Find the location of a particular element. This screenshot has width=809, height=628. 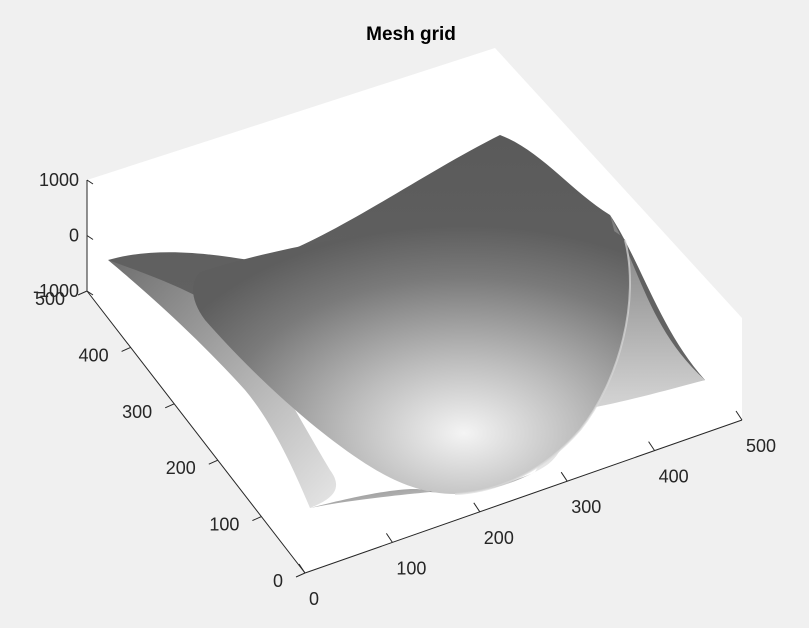

z-ticks: -1000 0 1000 is located at coordinates (63, 235).